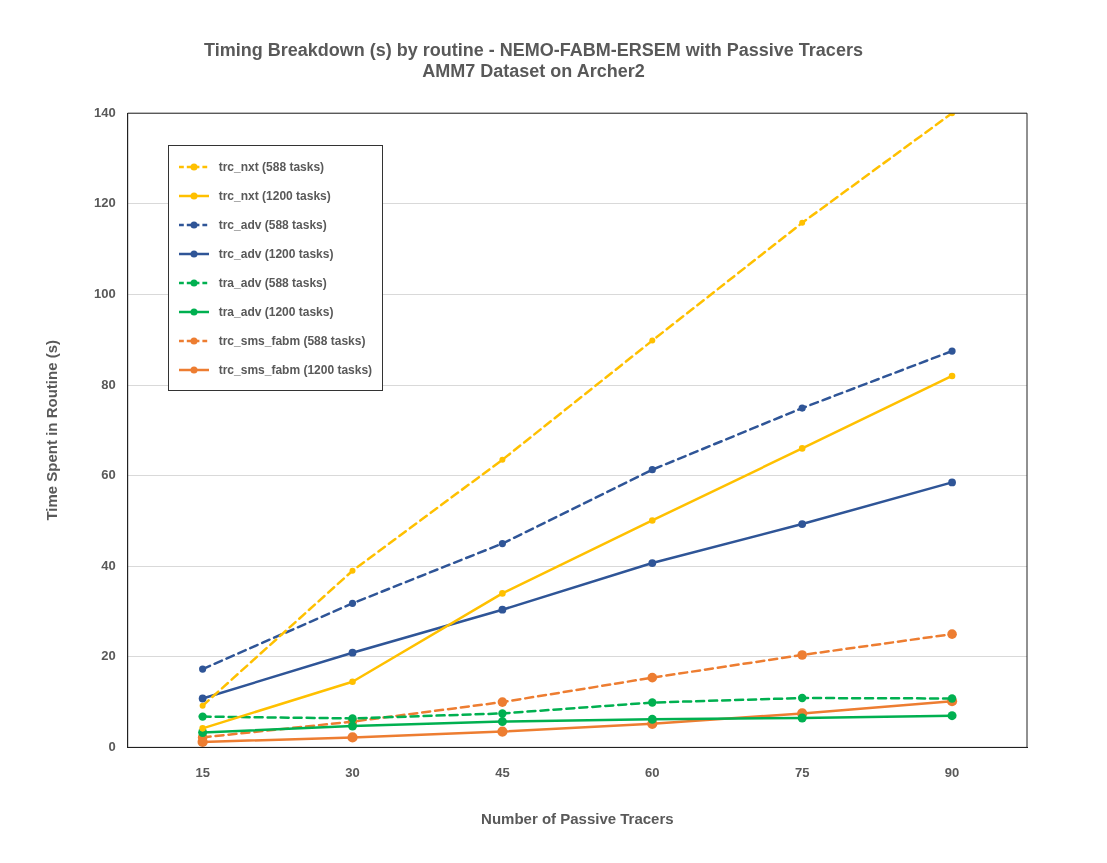 This screenshot has width=1107, height=863. Describe the element at coordinates (202, 772) in the screenshot. I see `x-tick-label: 15` at that location.